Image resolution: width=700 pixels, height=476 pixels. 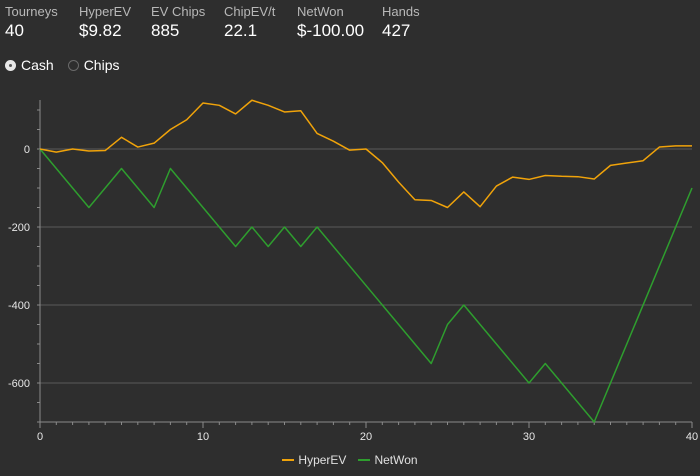 What do you see at coordinates (366, 437) in the screenshot?
I see `x-tick-label: 20` at bounding box center [366, 437].